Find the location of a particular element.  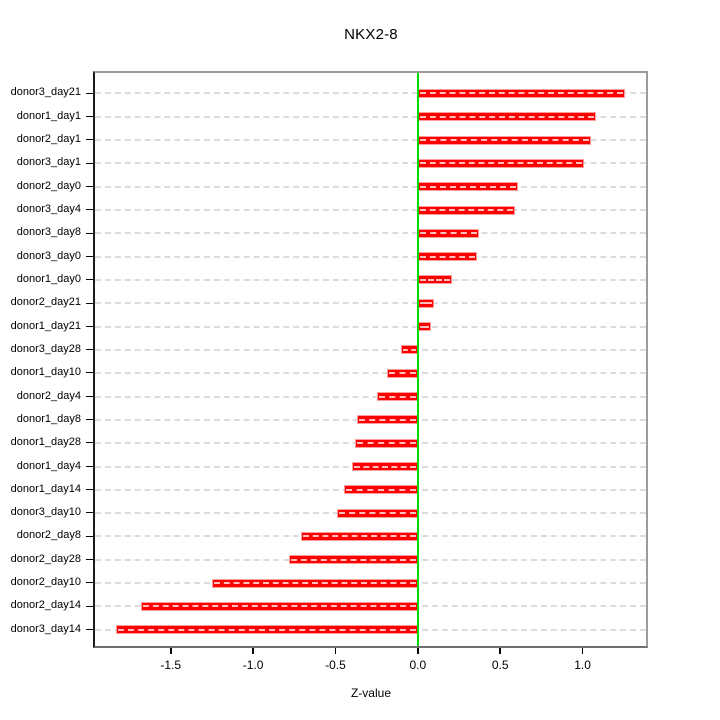

y-axis-tick-label: donor3_day8 is located at coordinates (48, 232).